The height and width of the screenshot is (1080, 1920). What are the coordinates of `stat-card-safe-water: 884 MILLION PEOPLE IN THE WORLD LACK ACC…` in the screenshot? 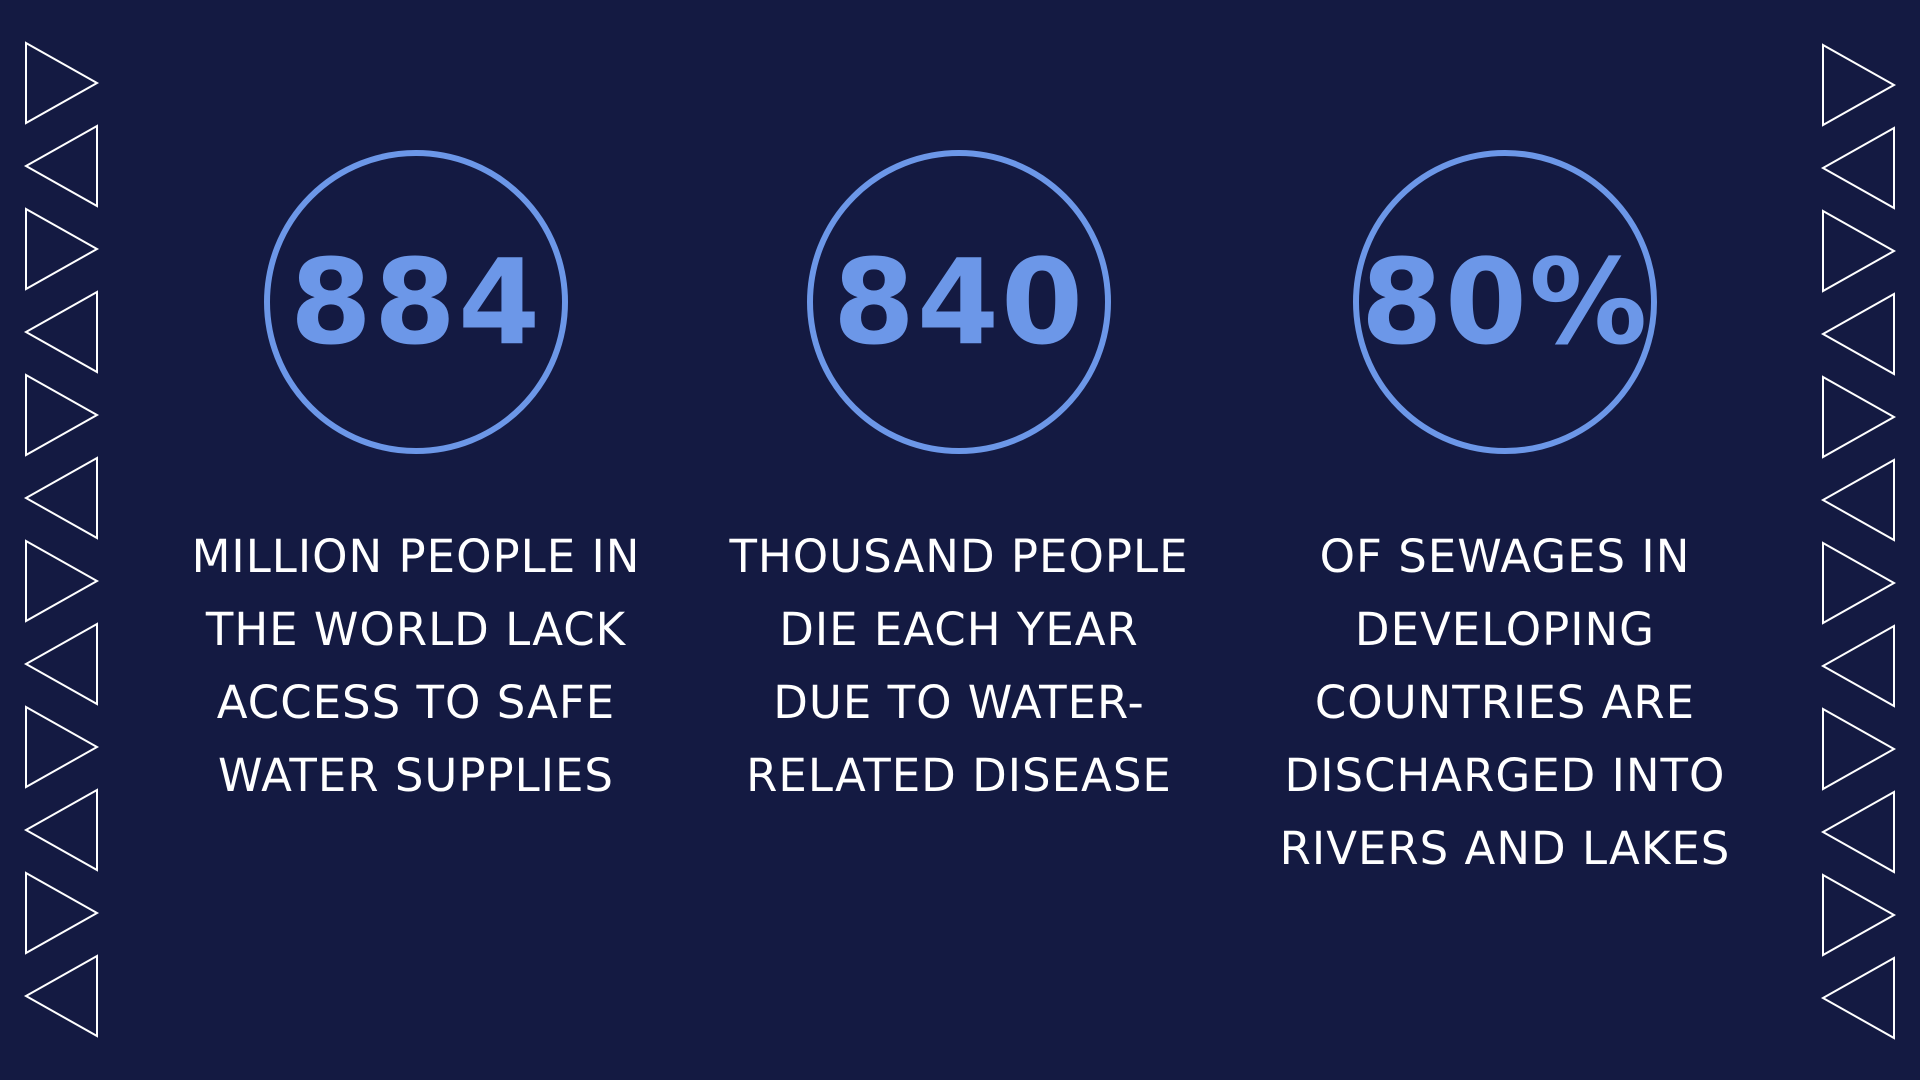 It's located at (416, 481).